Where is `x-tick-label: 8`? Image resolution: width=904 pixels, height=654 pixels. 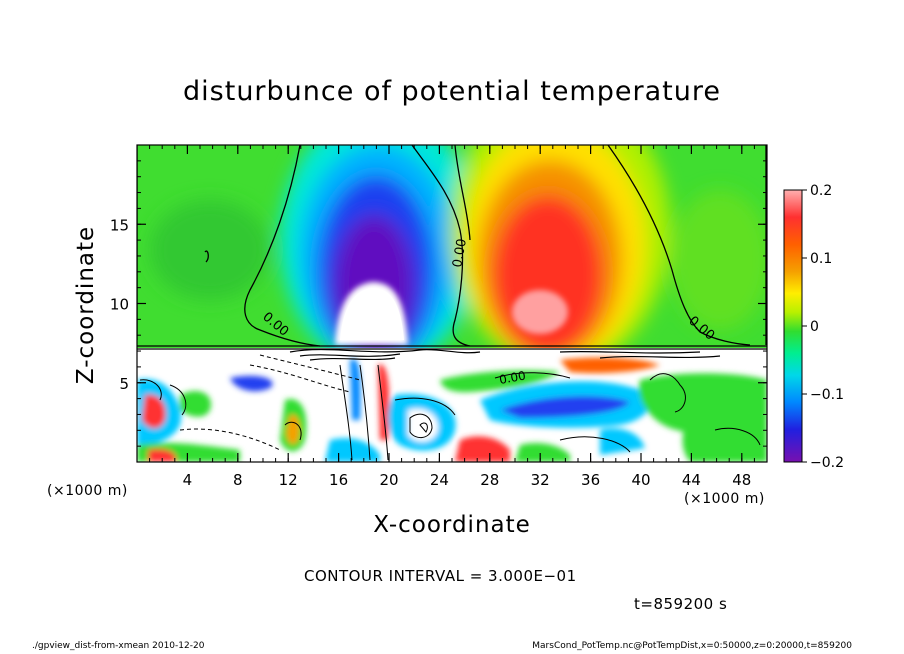
x-tick-label: 8 is located at coordinates (238, 480).